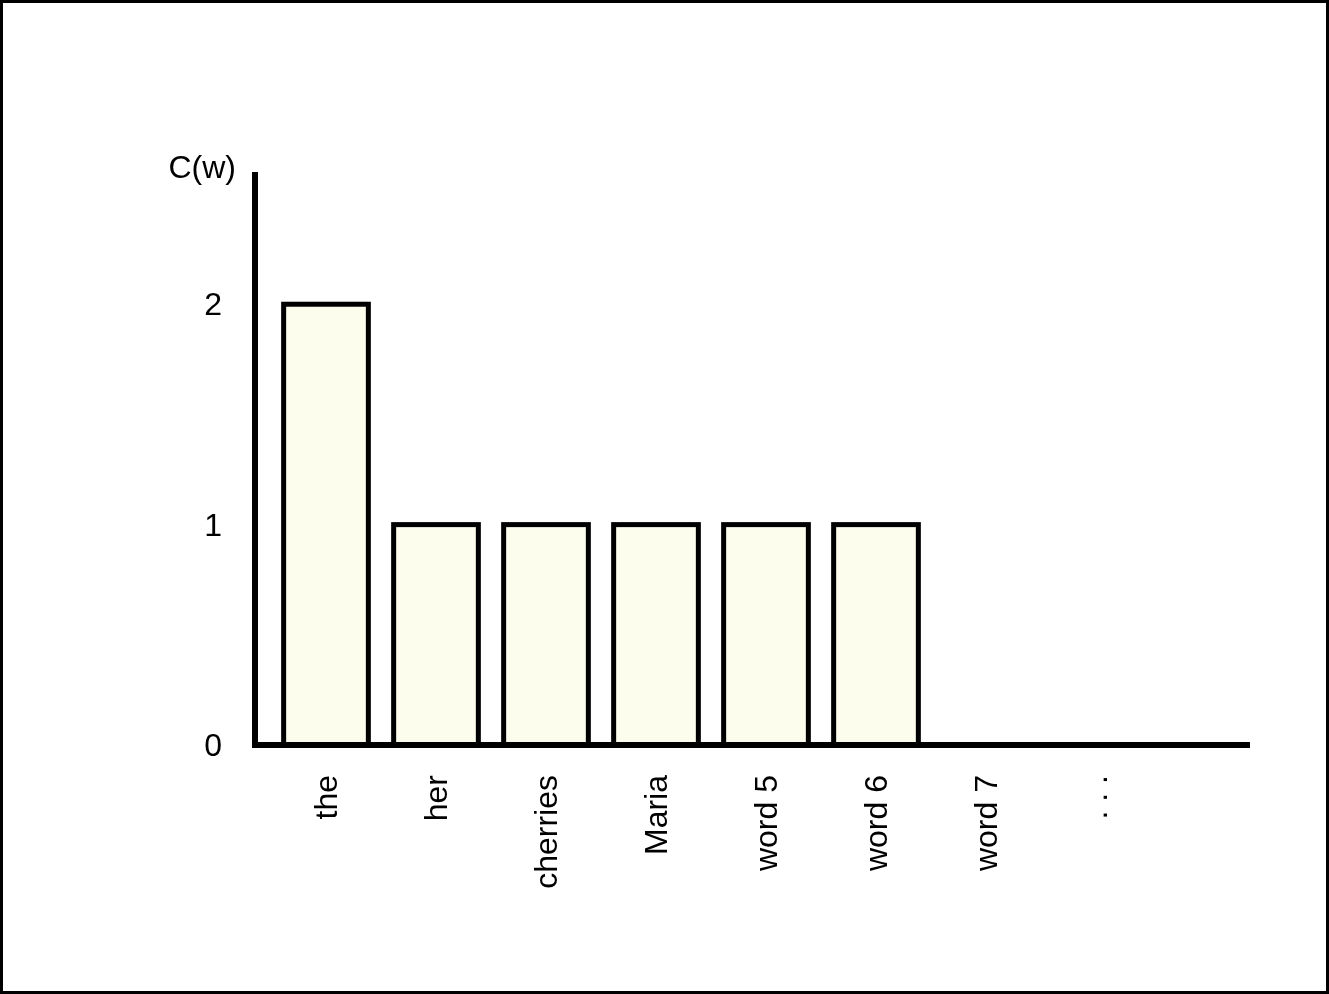 This screenshot has height=994, width=1329. I want to click on x-tick-label: word 6, so click(876, 824).